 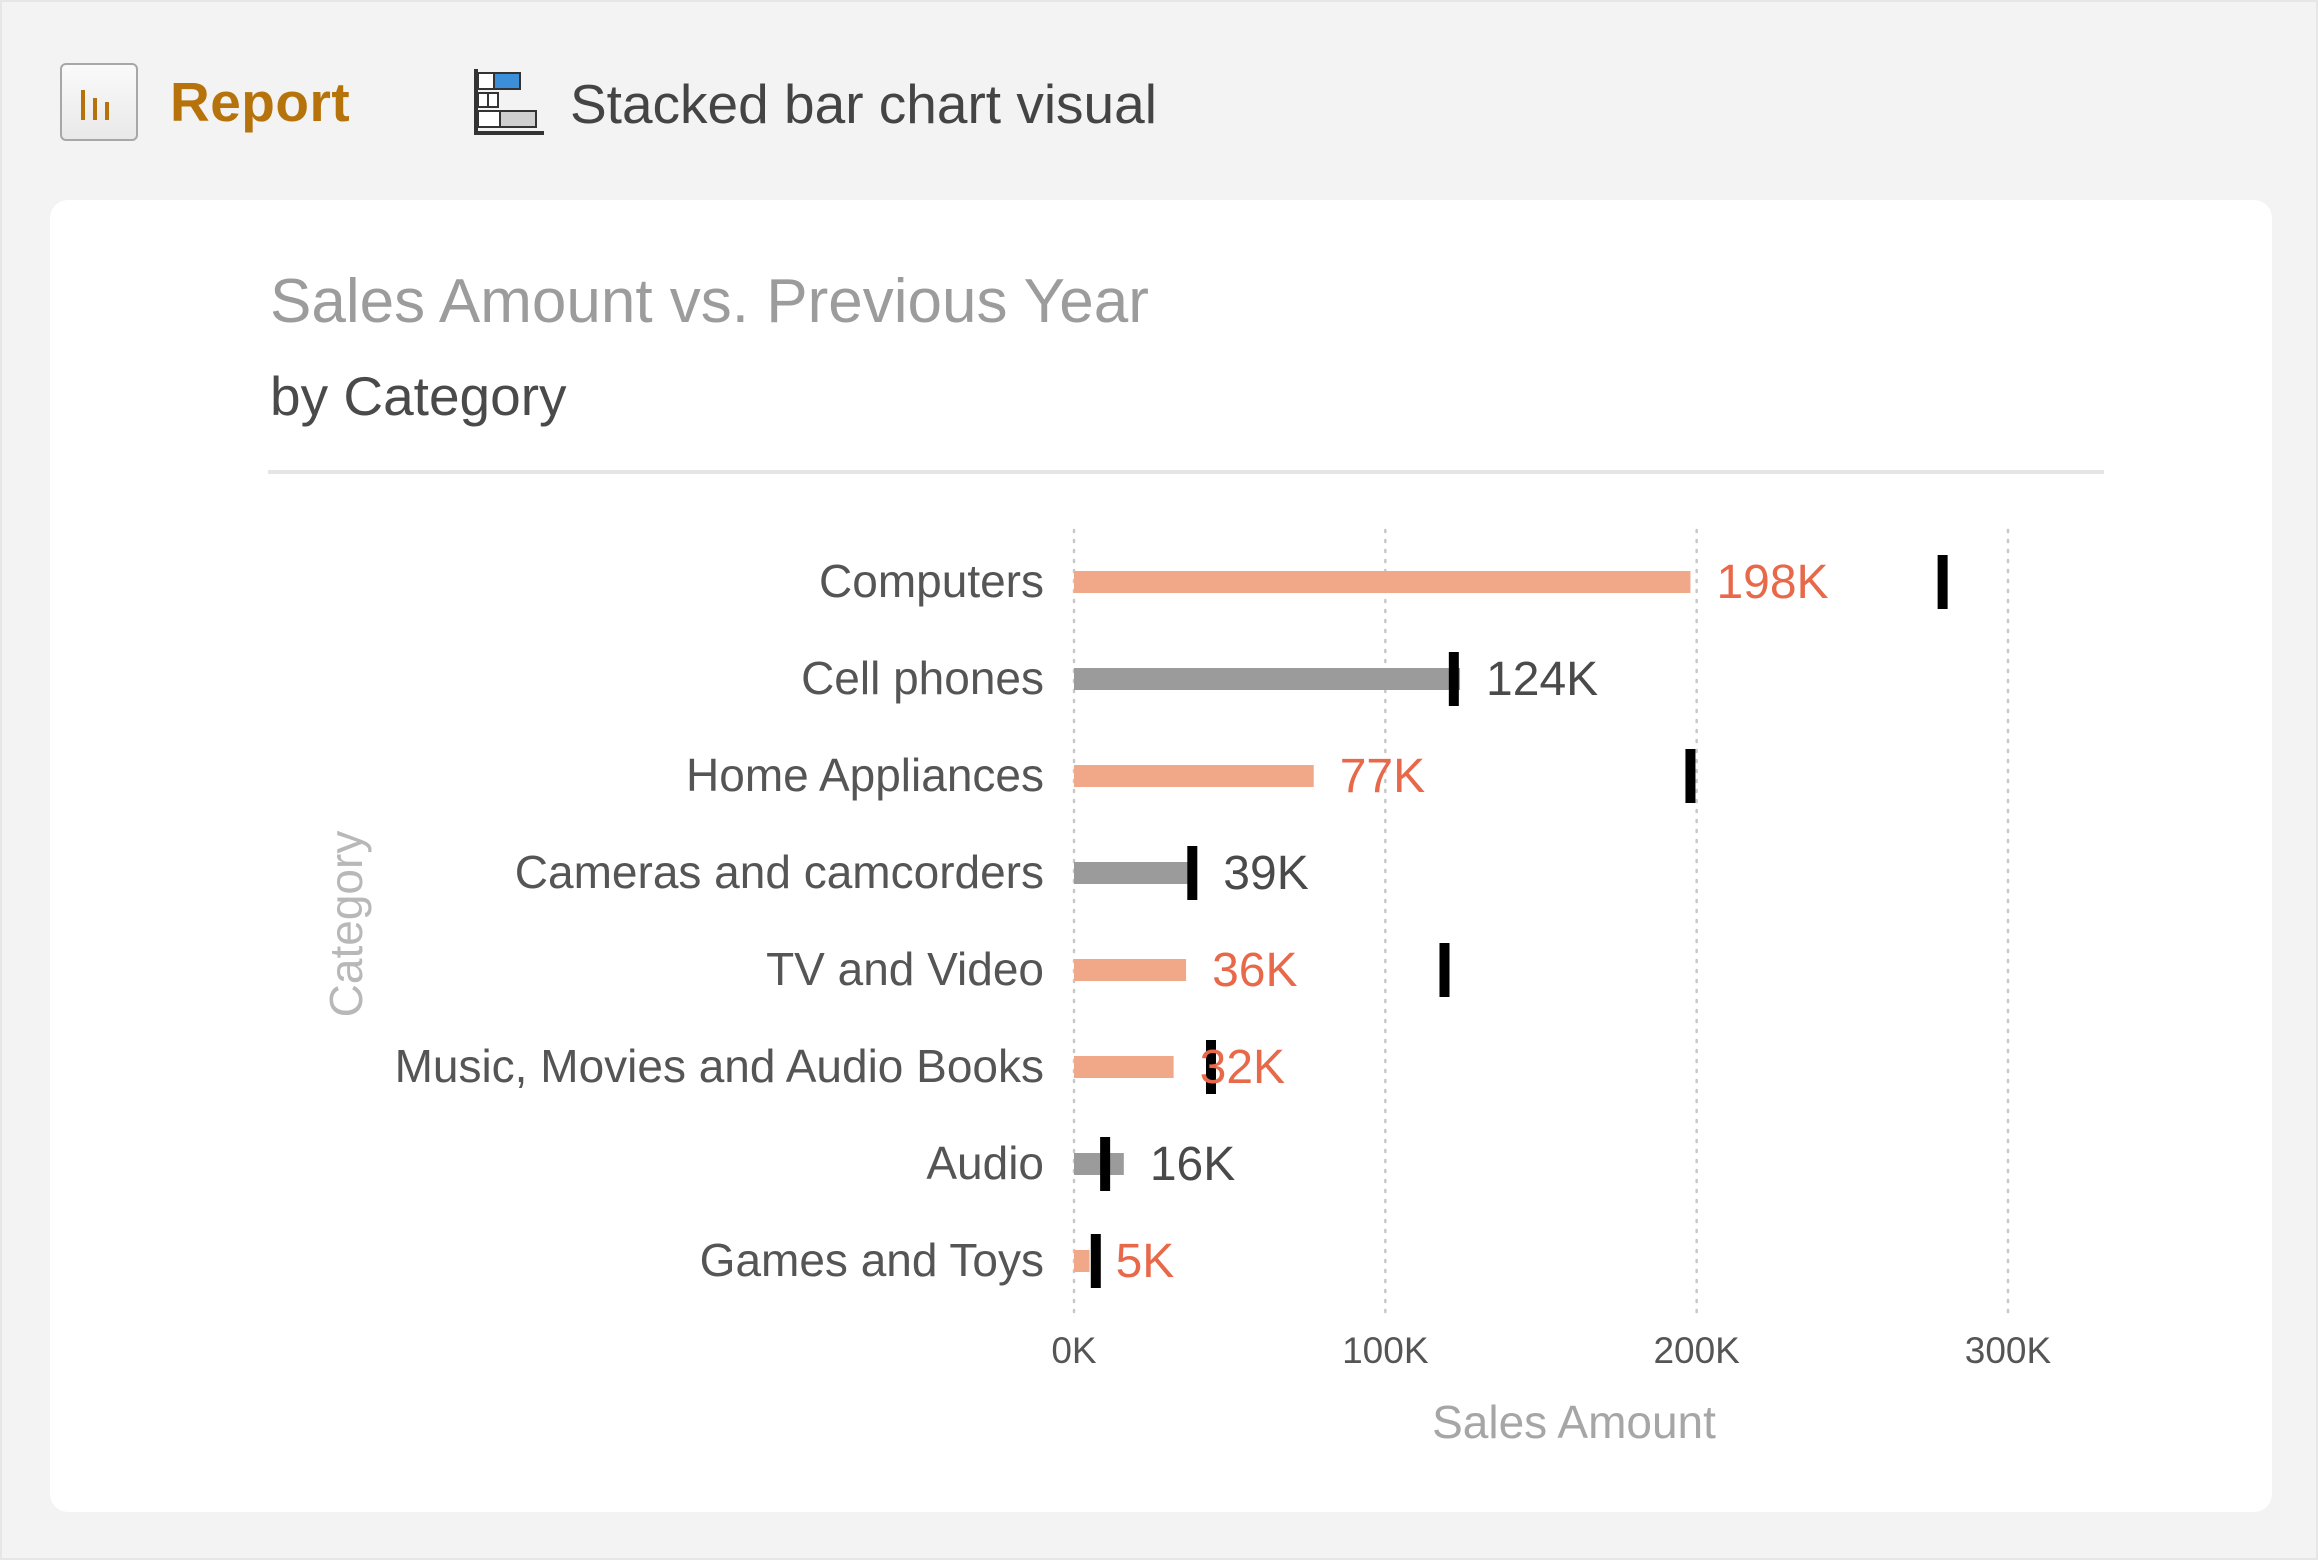 I want to click on stacked-bar-chart-icon, so click(x=509, y=104).